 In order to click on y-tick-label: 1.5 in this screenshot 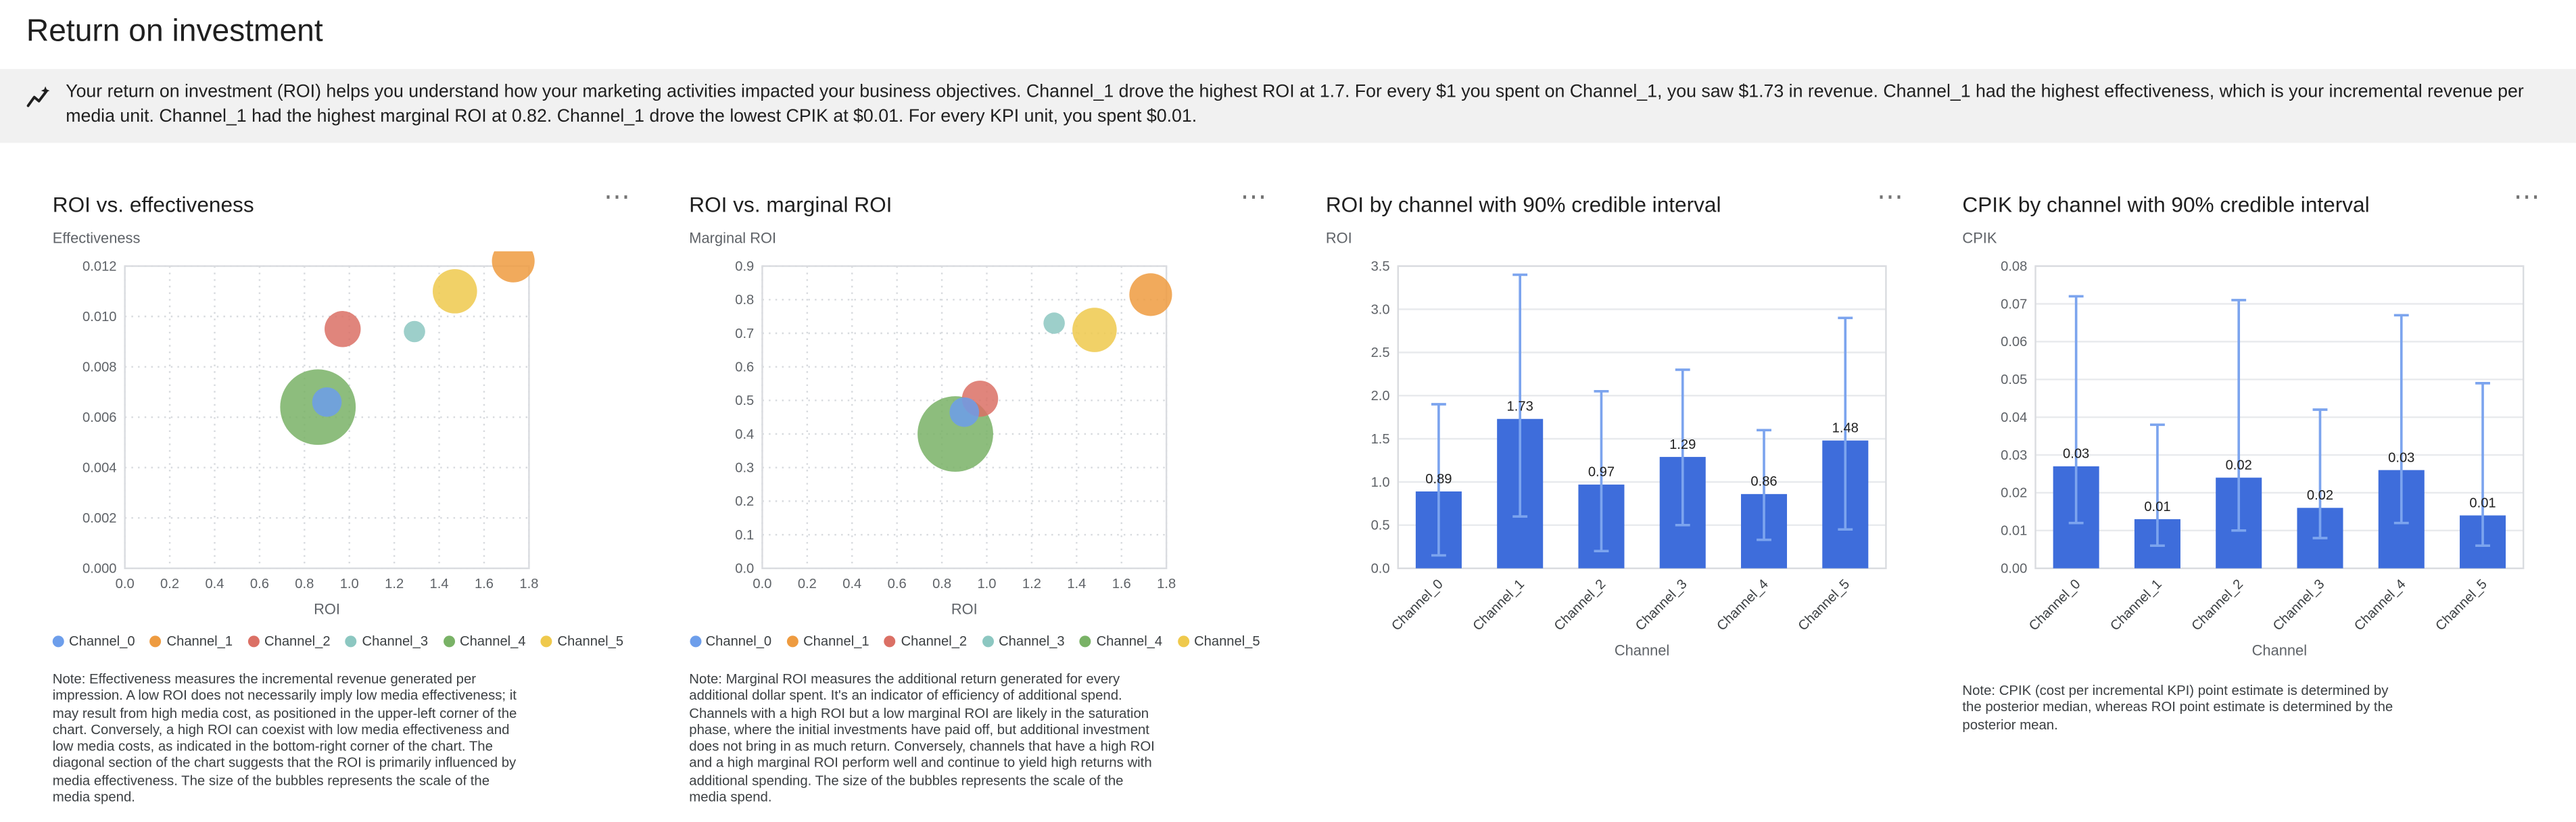, I will do `click(1380, 439)`.